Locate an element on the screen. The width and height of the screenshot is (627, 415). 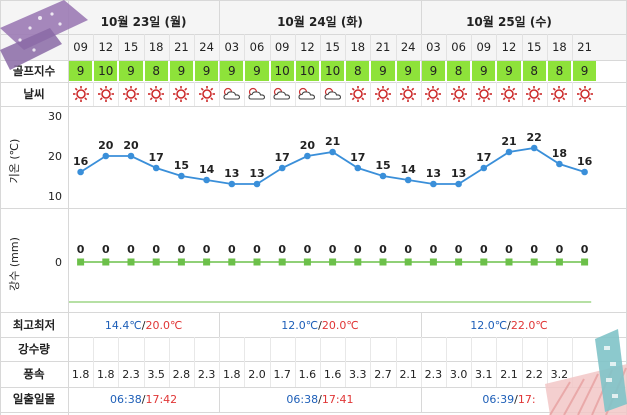
hour-label: 09 is located at coordinates (80, 47).